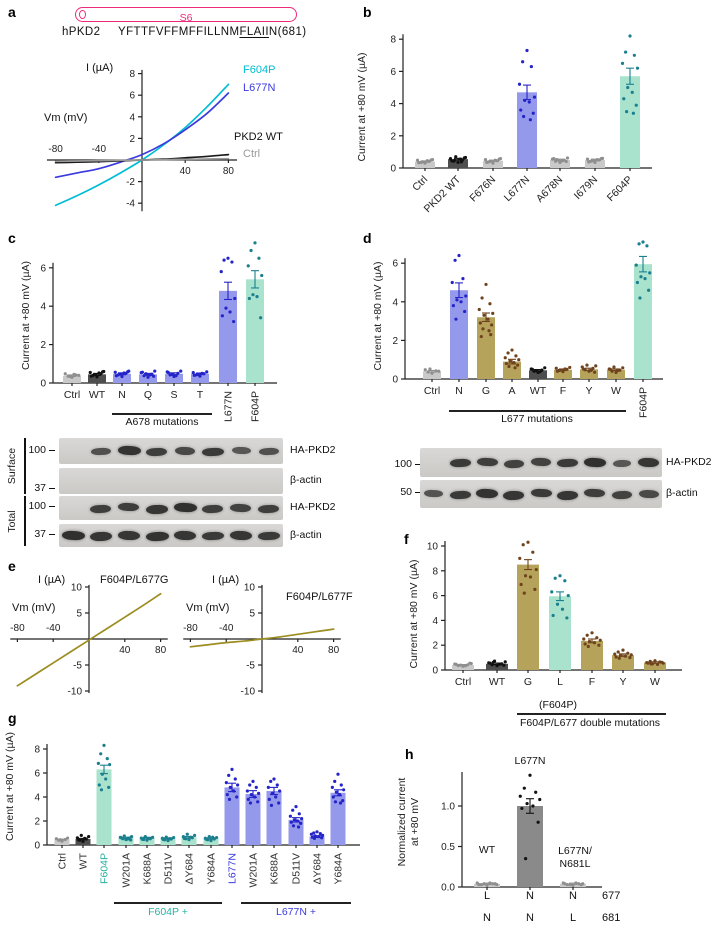 The height and width of the screenshot is (927, 715). What do you see at coordinates (435, 621) in the screenshot?
I see `y-tick-label: 4` at bounding box center [435, 621].